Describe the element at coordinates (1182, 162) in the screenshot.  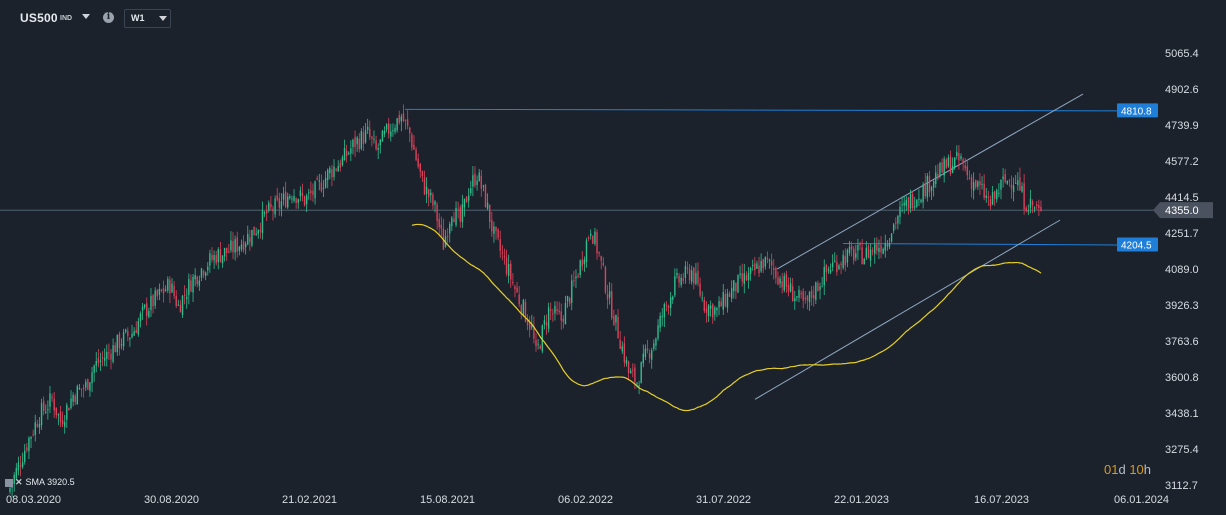
I see `y-tick-label: 4577.2` at that location.